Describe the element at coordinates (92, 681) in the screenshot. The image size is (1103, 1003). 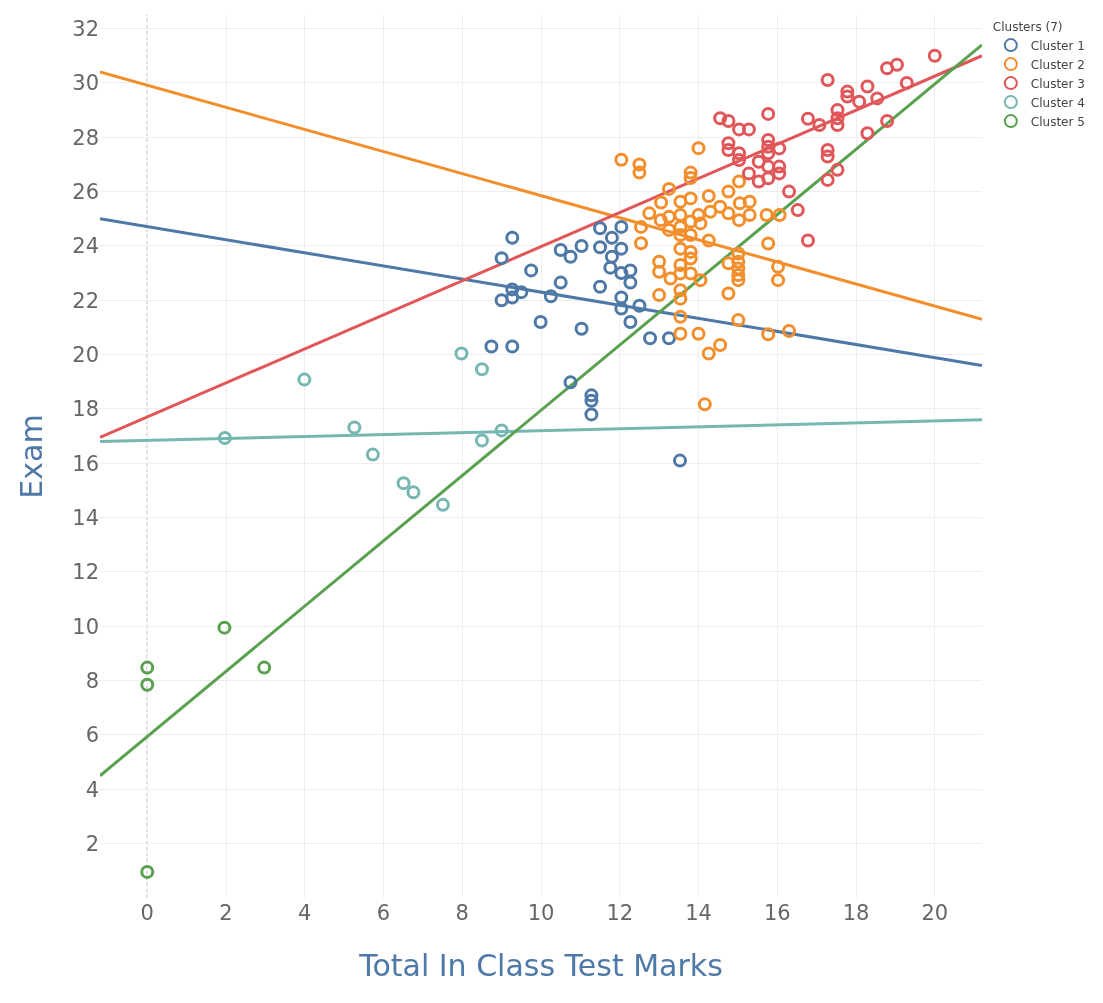
I see `y-tick-label: 8` at that location.